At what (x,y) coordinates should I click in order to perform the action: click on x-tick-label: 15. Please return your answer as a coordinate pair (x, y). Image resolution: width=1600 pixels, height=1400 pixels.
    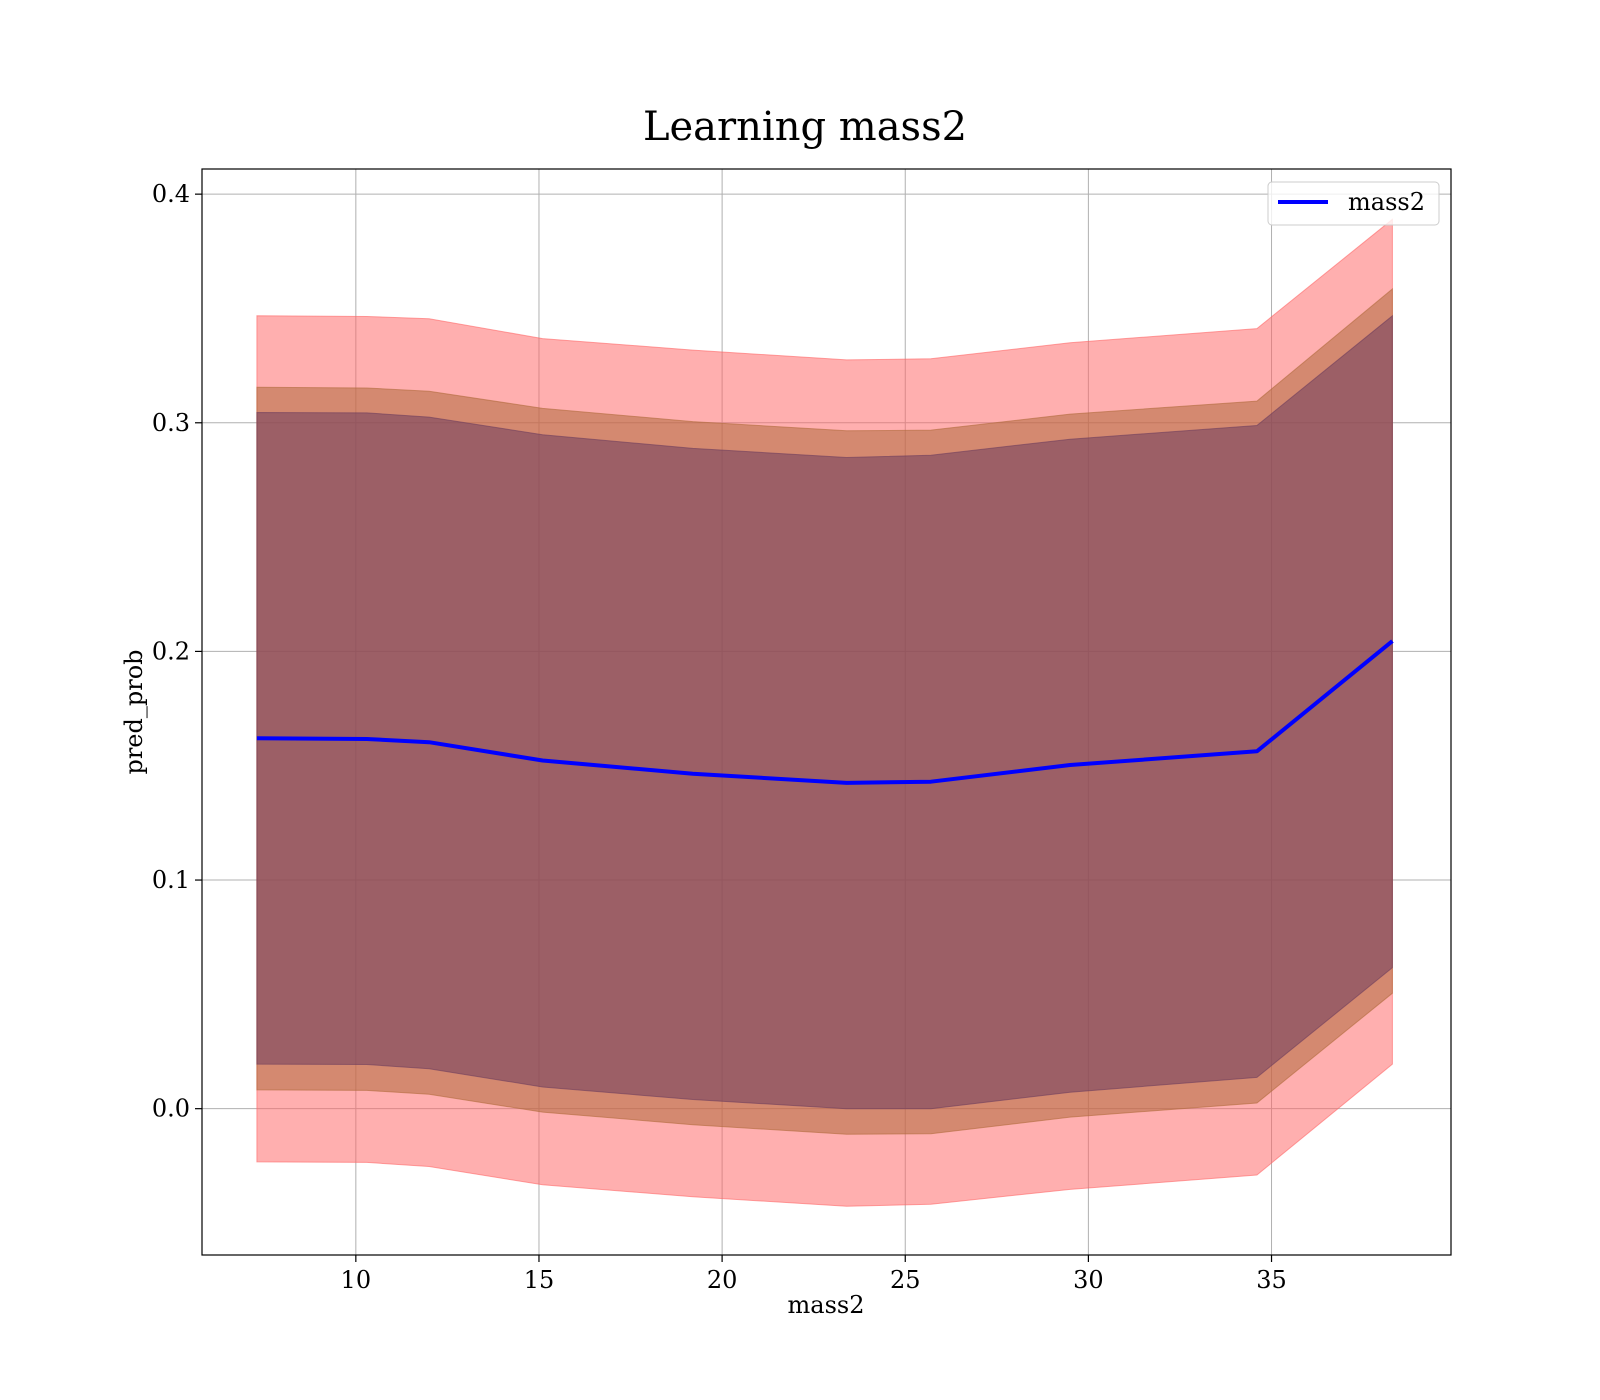
    Looking at the image, I should click on (539, 1280).